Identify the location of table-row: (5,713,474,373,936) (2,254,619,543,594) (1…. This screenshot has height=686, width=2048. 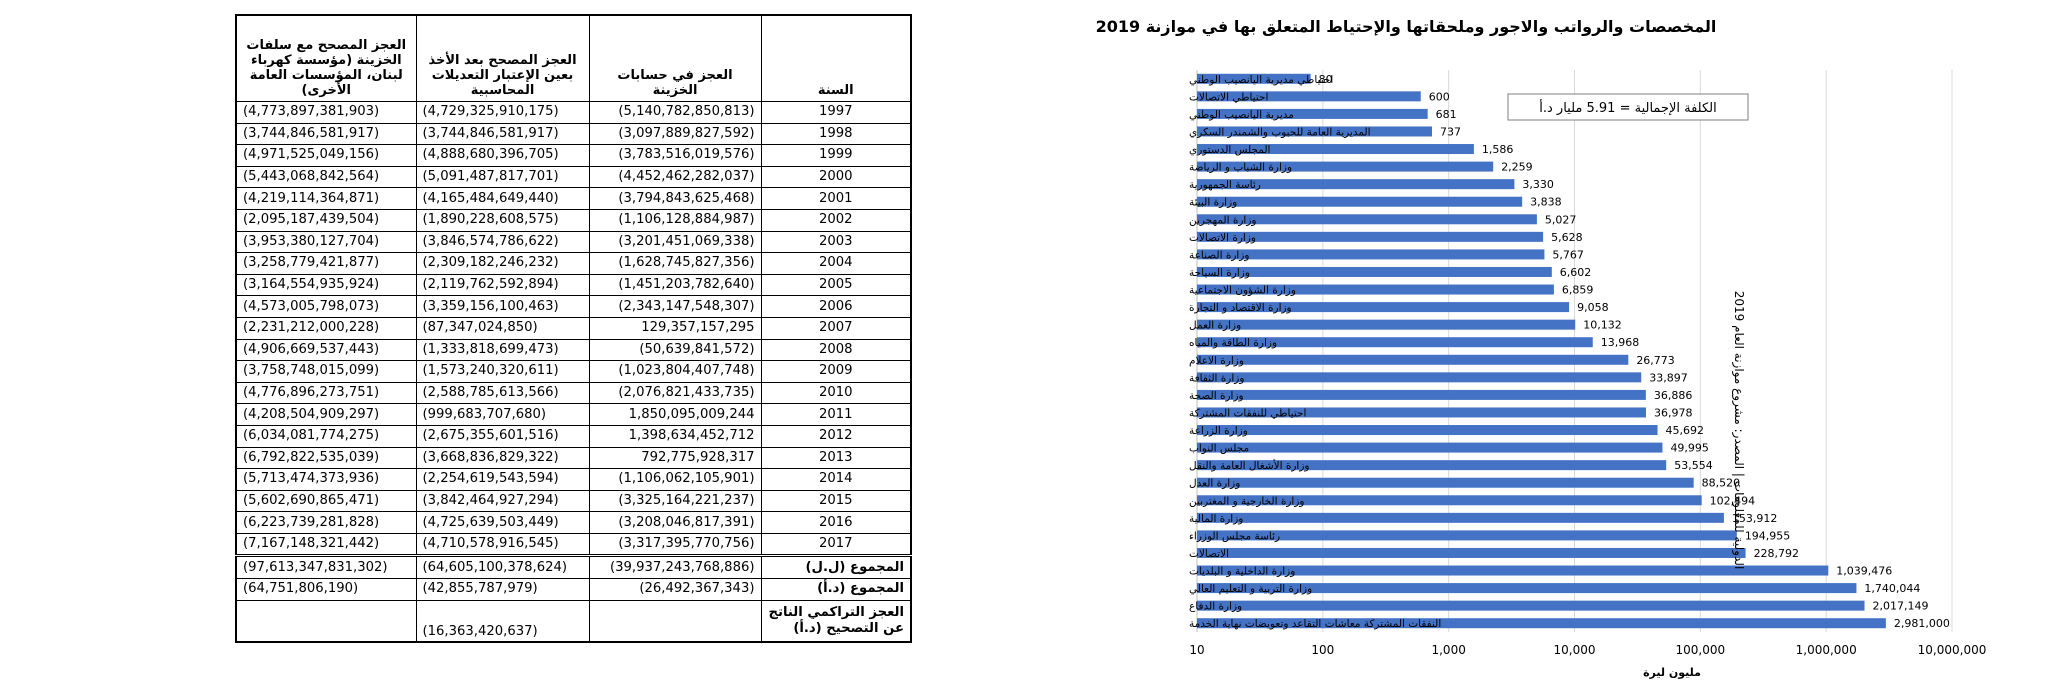
(573, 479).